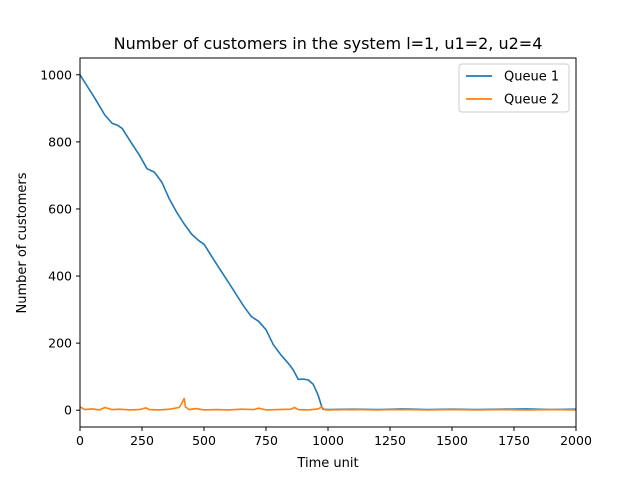  Describe the element at coordinates (68, 410) in the screenshot. I see `y-tick-label: 0` at that location.